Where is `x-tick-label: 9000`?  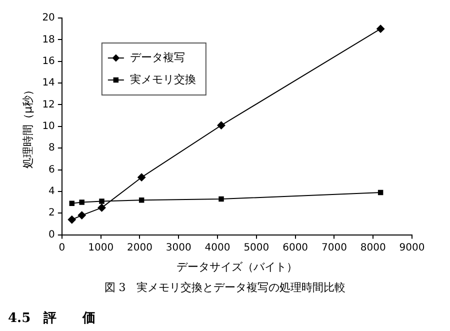
x-tick-label: 9000 is located at coordinates (412, 248).